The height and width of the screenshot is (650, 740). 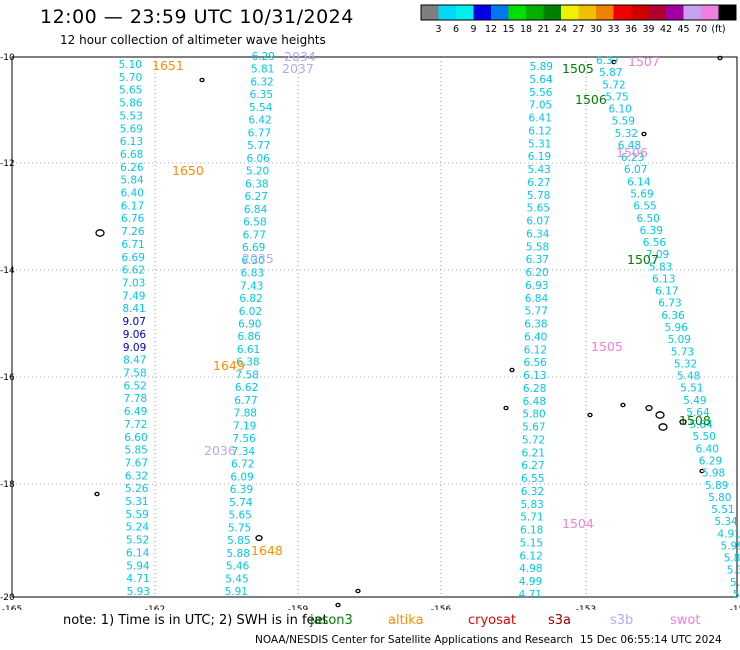 I want to click on y-tick-label: -10, so click(x=7, y=58).